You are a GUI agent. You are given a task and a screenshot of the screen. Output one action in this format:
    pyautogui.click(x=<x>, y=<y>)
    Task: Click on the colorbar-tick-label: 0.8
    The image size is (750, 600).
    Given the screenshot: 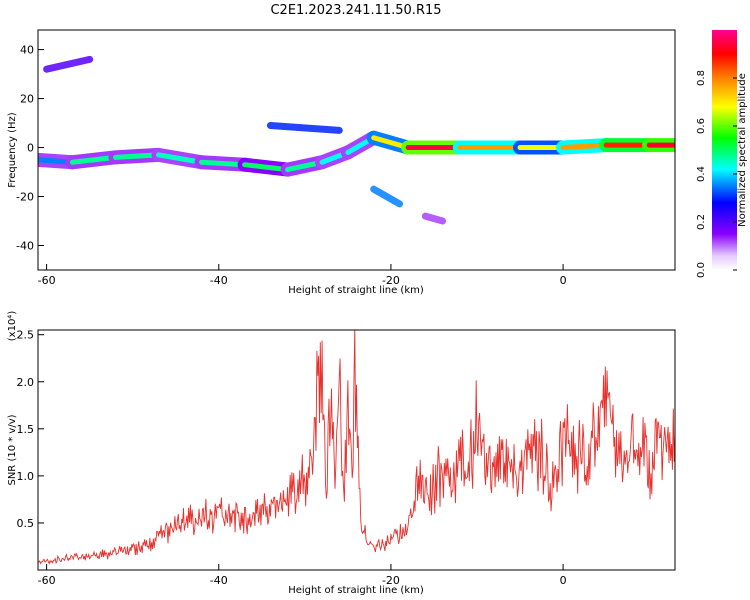 What is the action you would take?
    pyautogui.click(x=701, y=78)
    